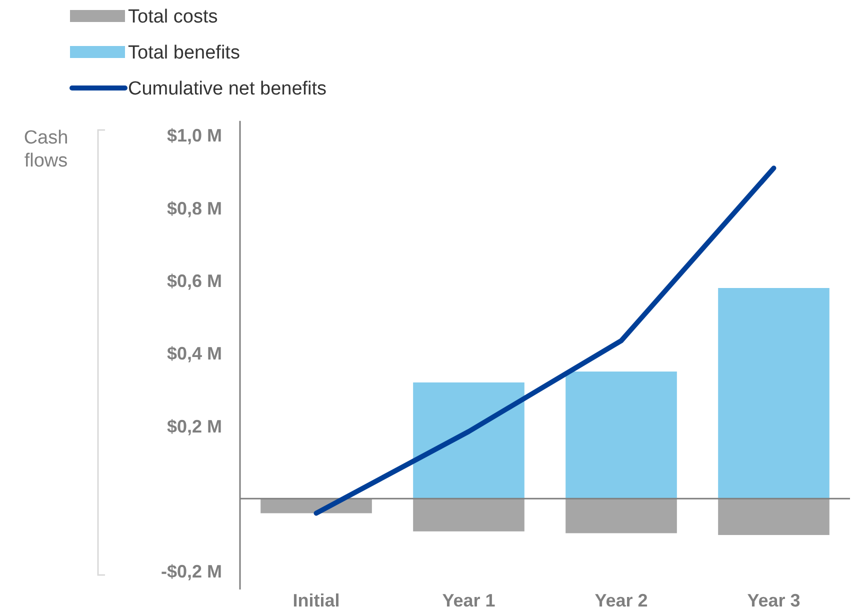 The image size is (855, 611). Describe the element at coordinates (469, 600) in the screenshot. I see `x-tick-label: Year 1` at that location.